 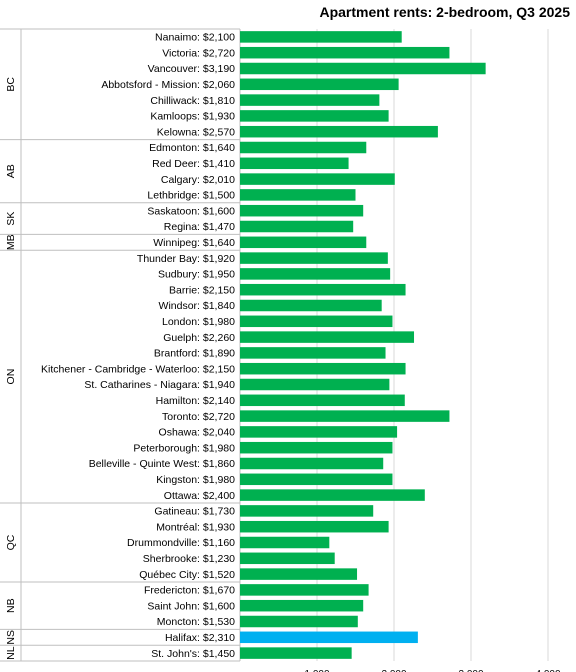 What do you see at coordinates (195, 38) in the screenshot?
I see `category-label: Nanaimo: $2,100` at bounding box center [195, 38].